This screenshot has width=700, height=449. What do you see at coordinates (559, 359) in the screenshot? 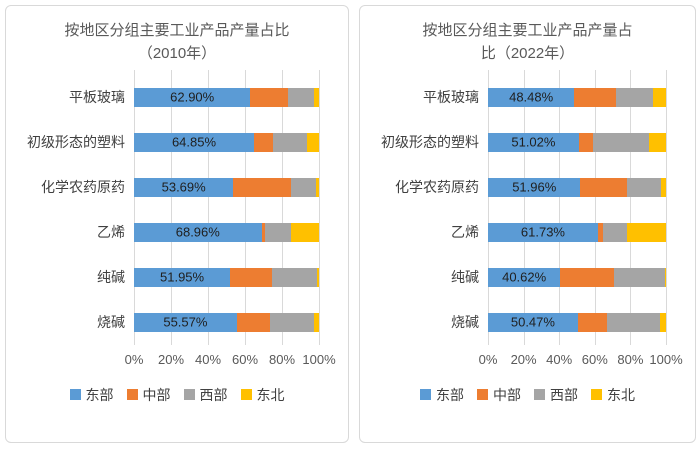
I see `x-axis-tick-label: 40%` at bounding box center [559, 359].